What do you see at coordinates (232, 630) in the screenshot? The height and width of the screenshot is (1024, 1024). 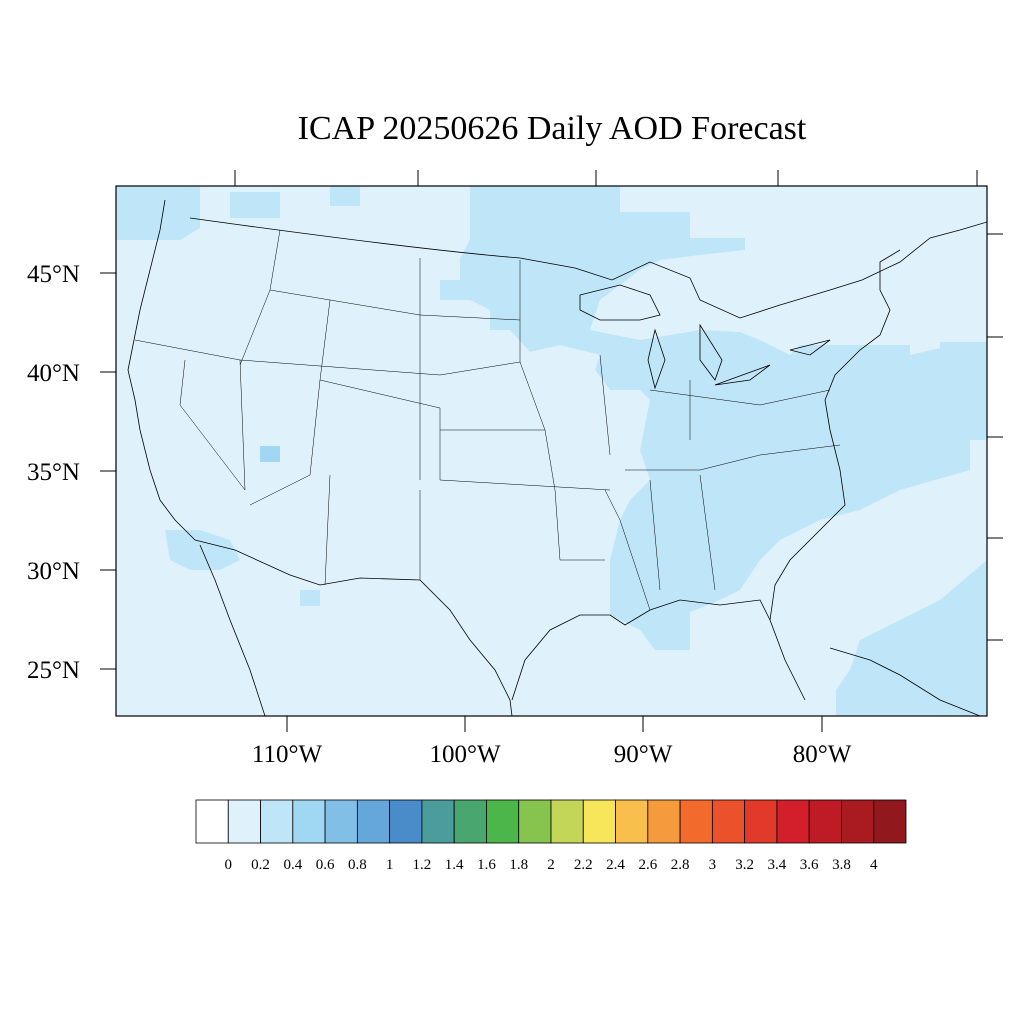 I see `baja-coast` at bounding box center [232, 630].